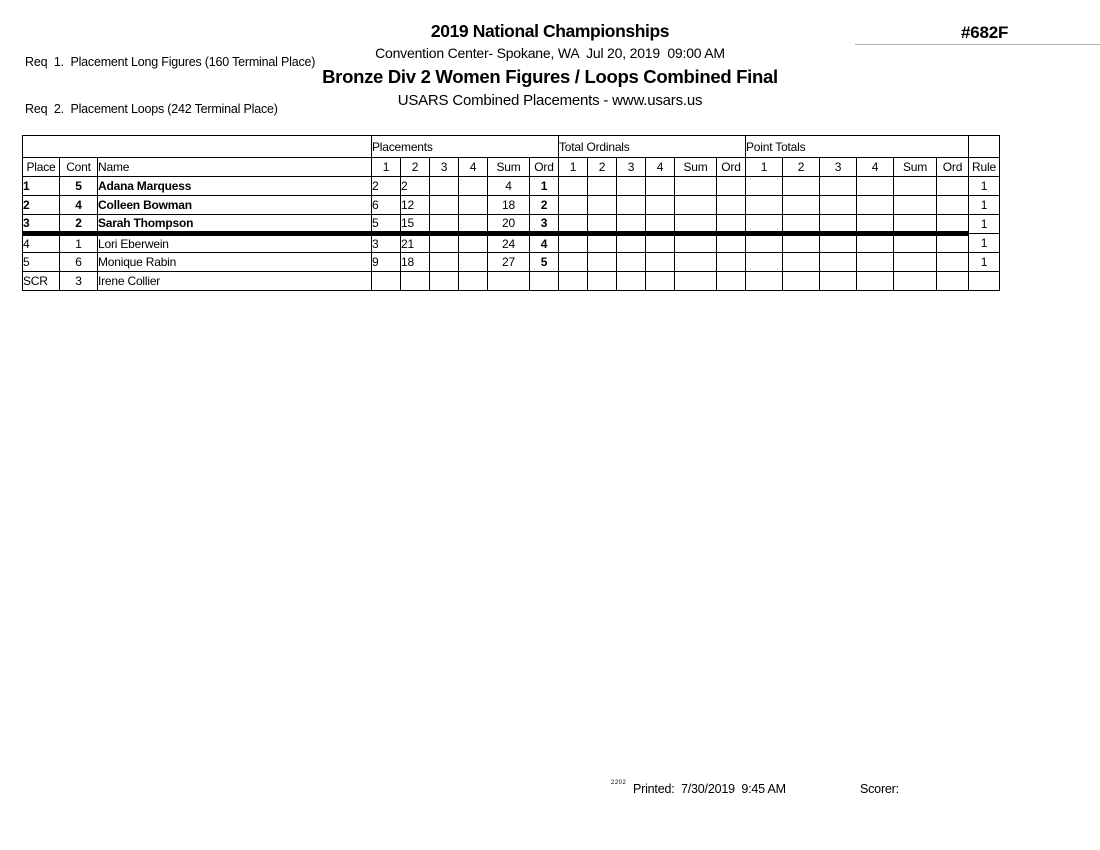 This screenshot has width=1100, height=850. What do you see at coordinates (652, 146) in the screenshot?
I see `group-header: Total Ordinals` at bounding box center [652, 146].